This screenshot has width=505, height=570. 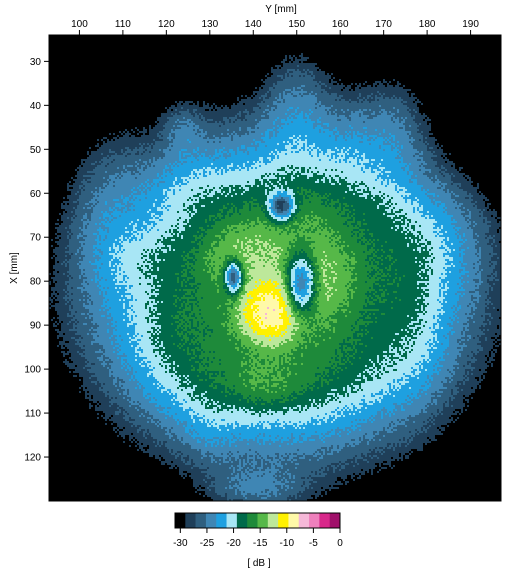 What do you see at coordinates (260, 543) in the screenshot?
I see `colorbar-tick-label: -15` at bounding box center [260, 543].